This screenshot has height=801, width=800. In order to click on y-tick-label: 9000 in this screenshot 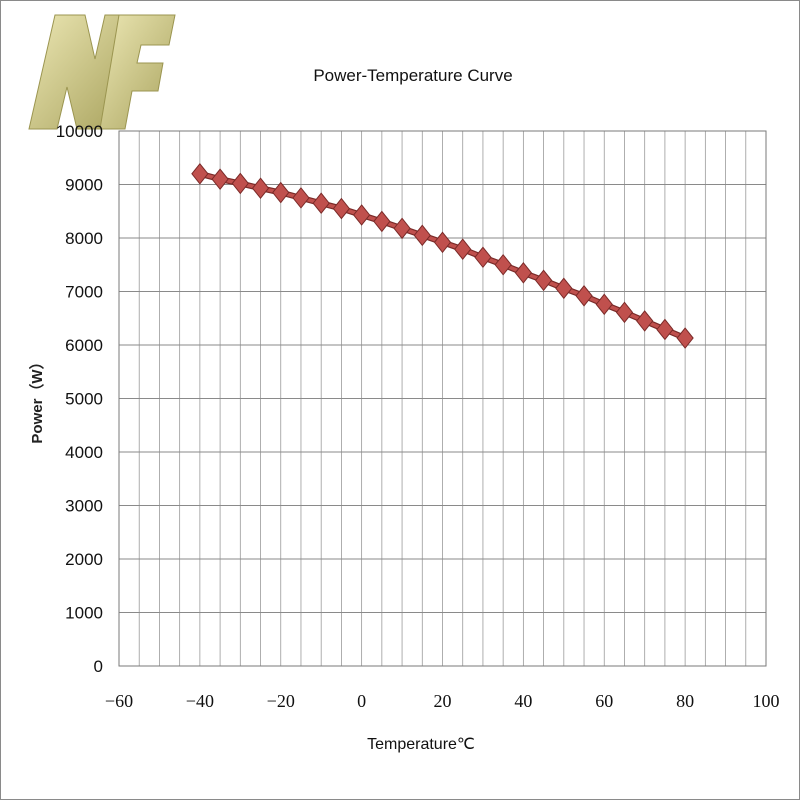, I will do `click(84, 185)`.